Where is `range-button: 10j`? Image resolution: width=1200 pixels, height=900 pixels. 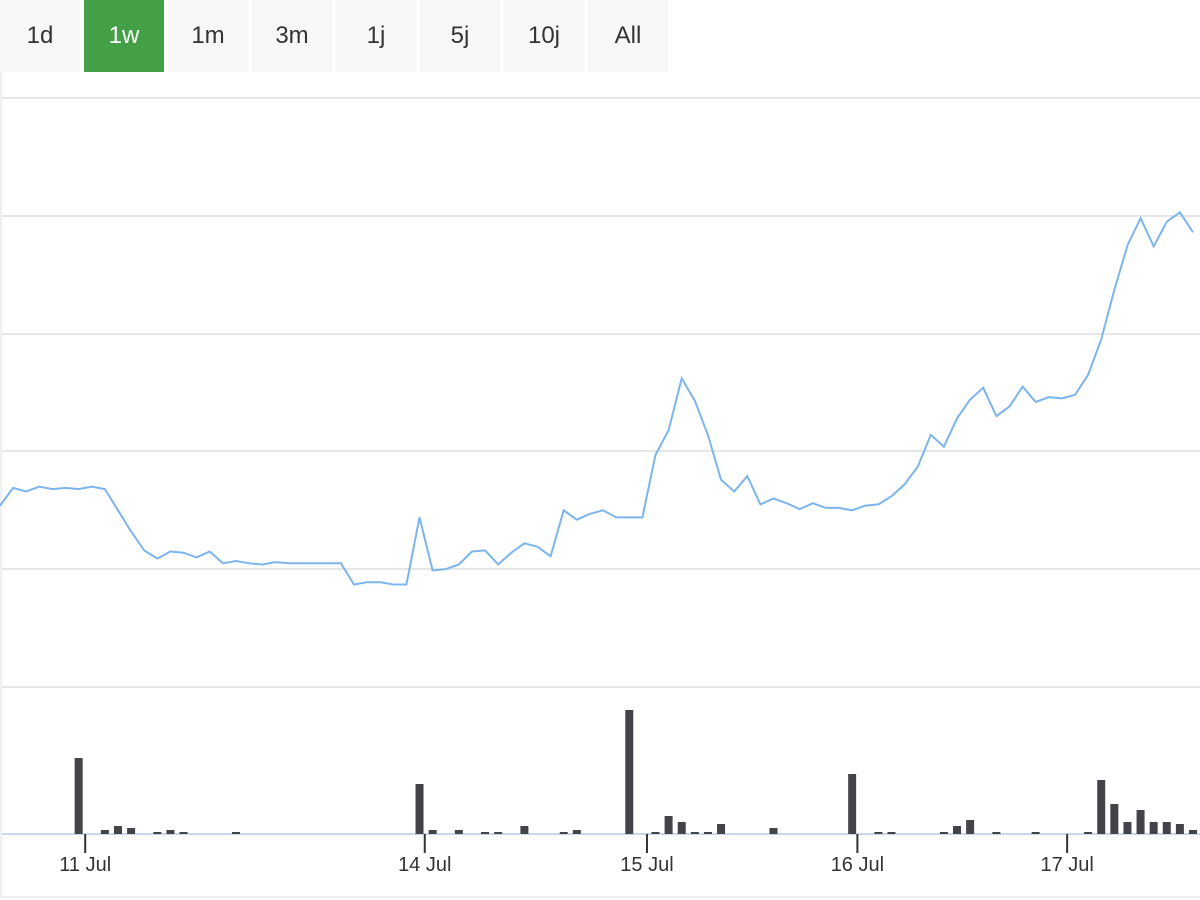
range-button: 10j is located at coordinates (544, 36).